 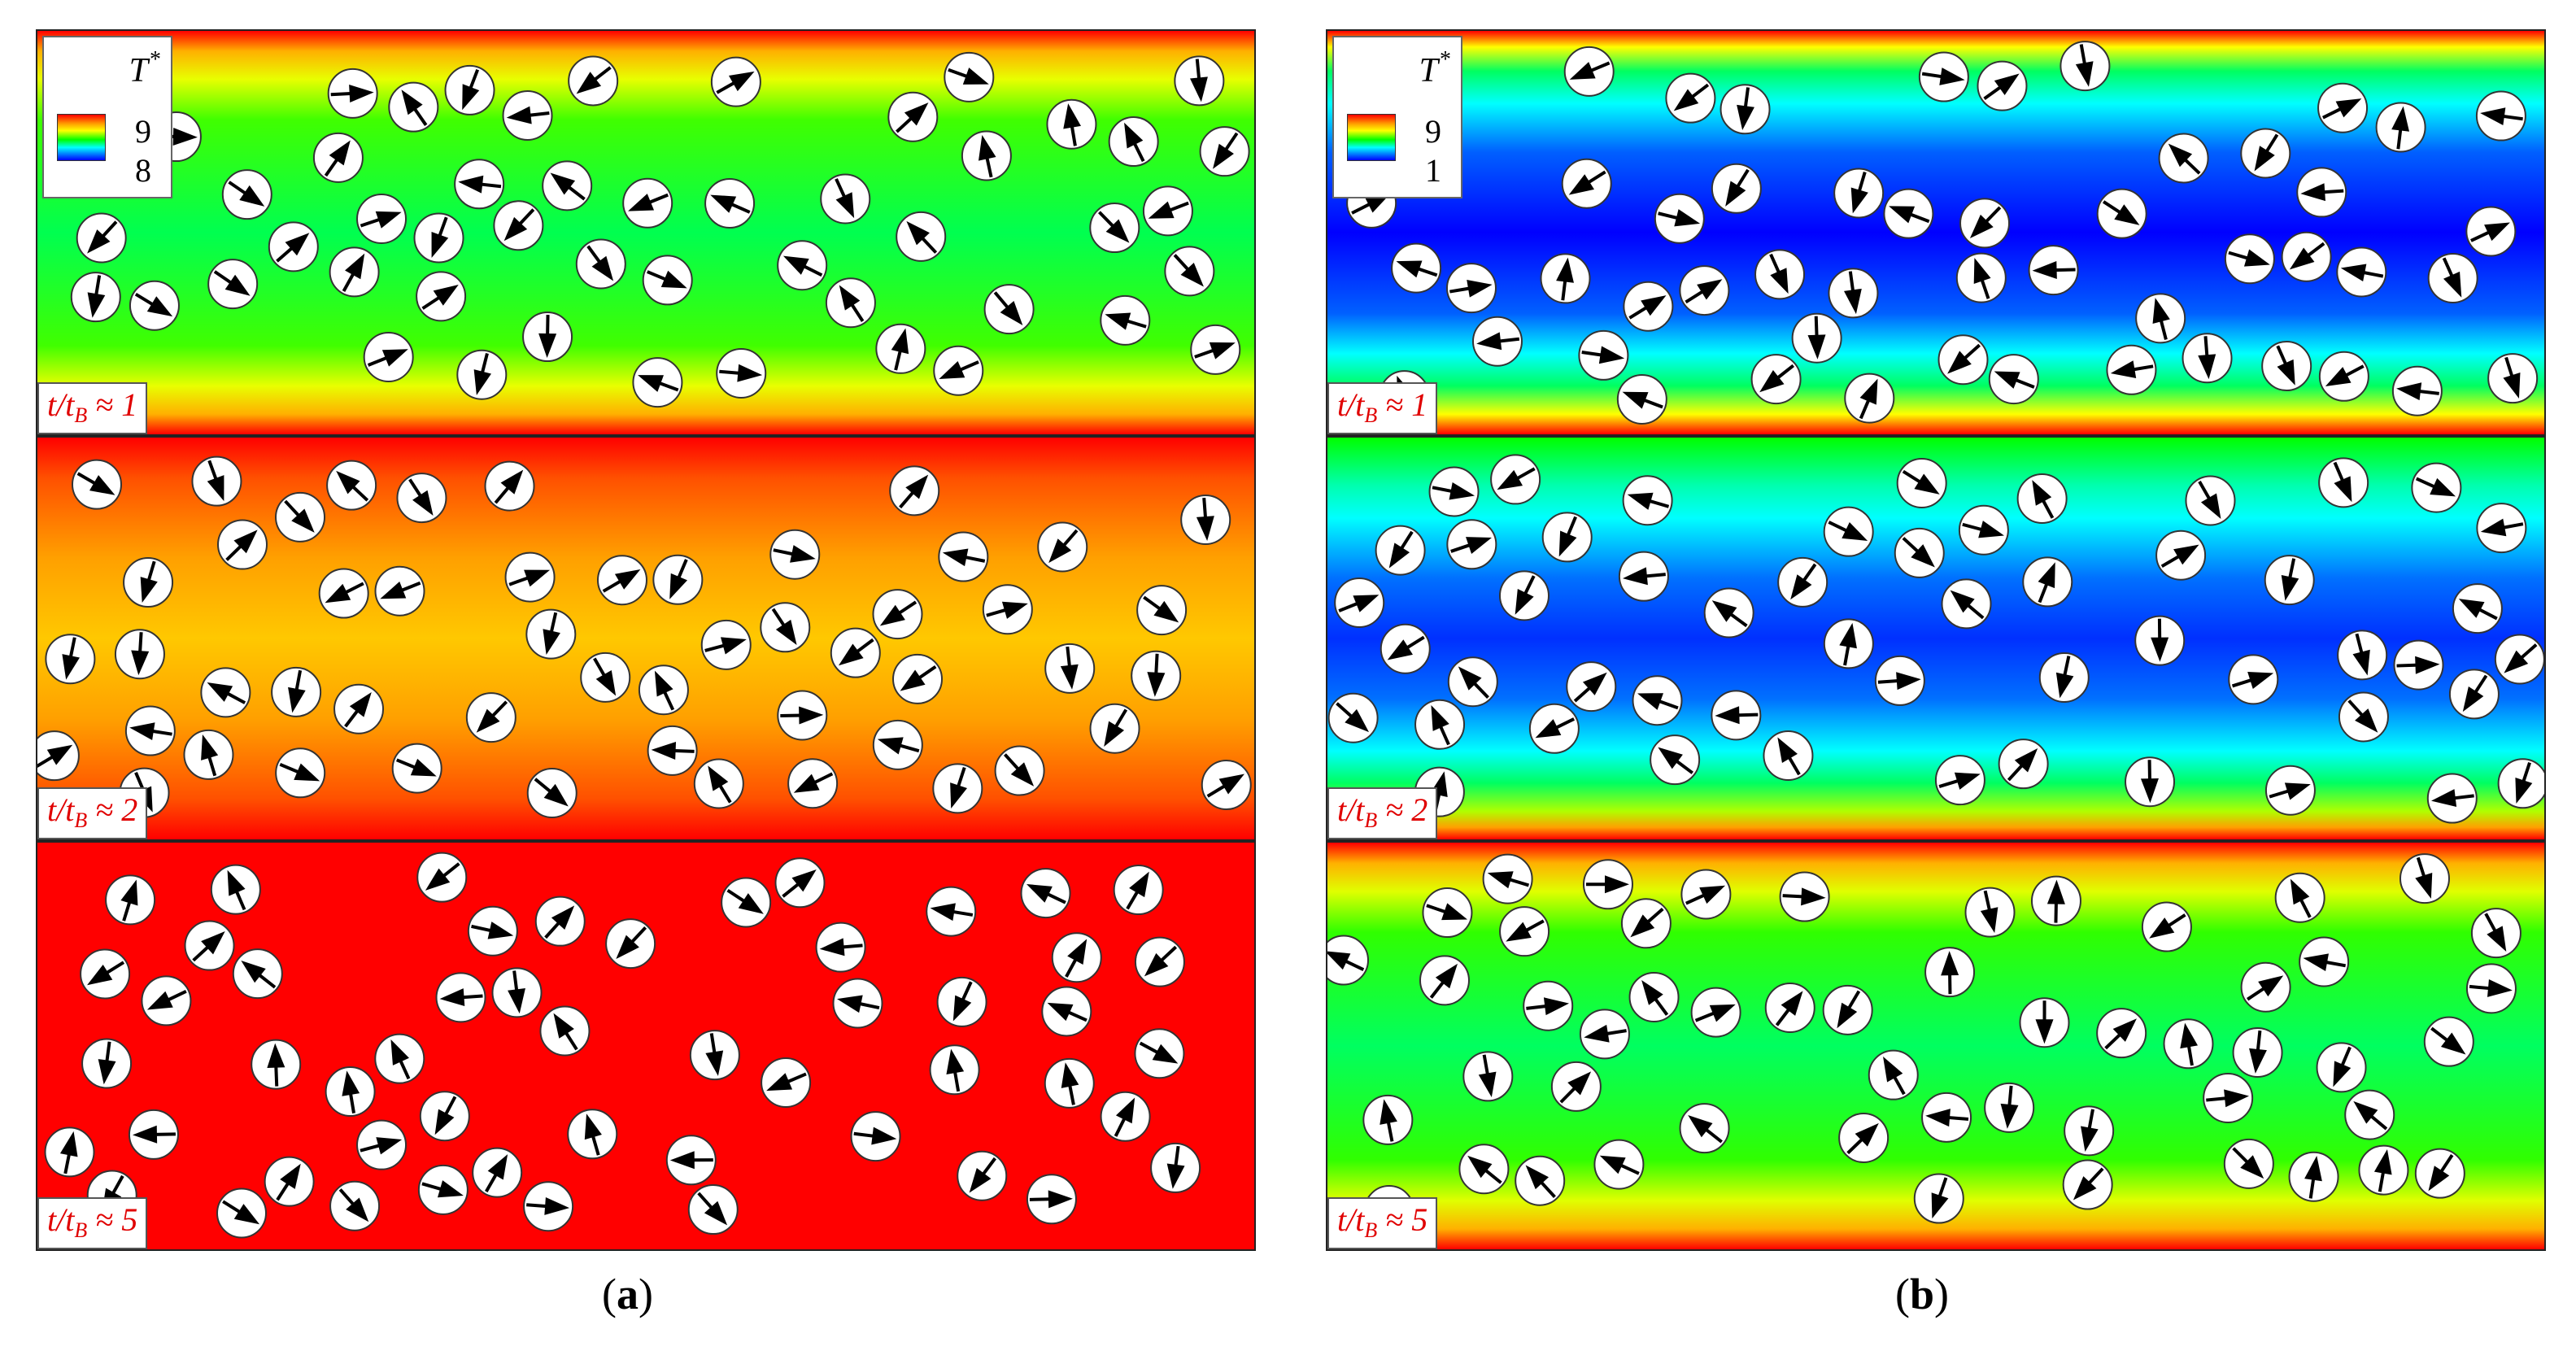 I want to click on legend-title: T*, so click(x=145, y=68).